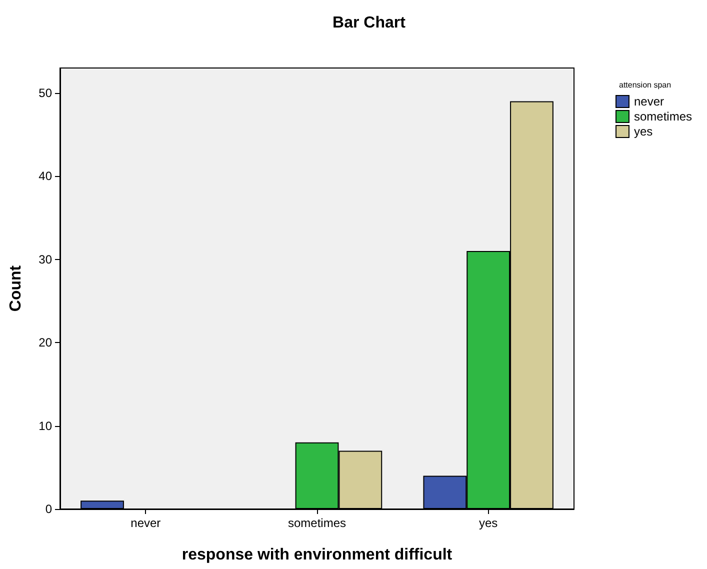 This screenshot has width=707, height=569. Describe the element at coordinates (145, 523) in the screenshot. I see `x-tick-label: never` at that location.